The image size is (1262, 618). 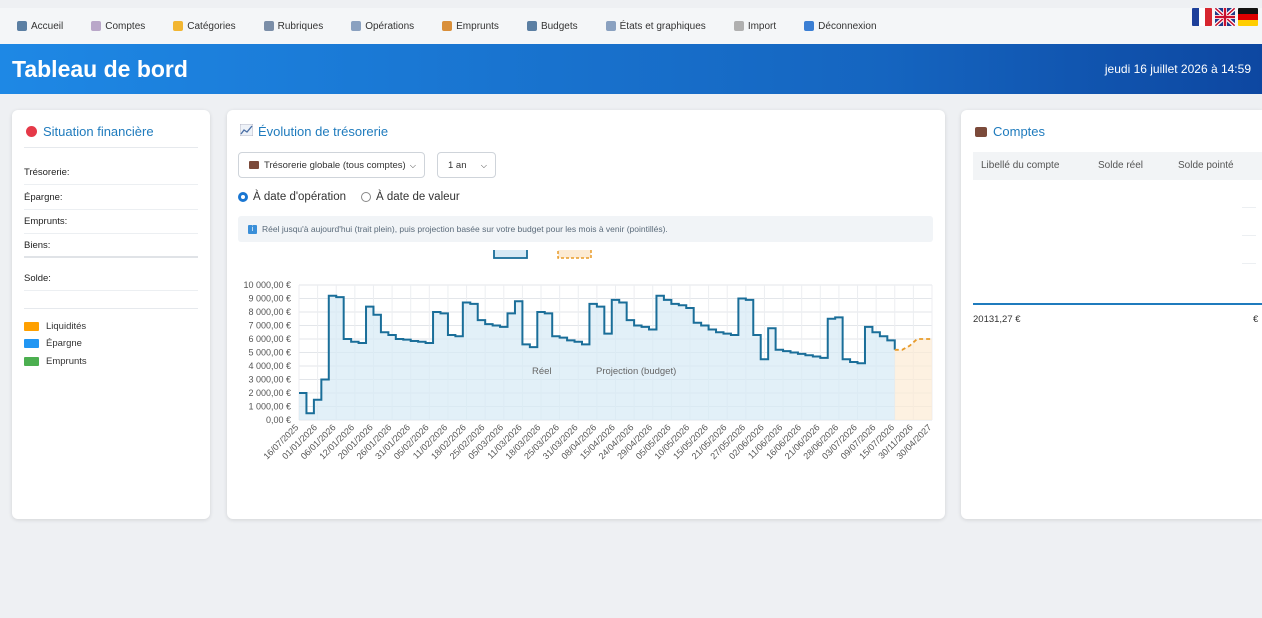 I want to click on folder-icon, so click(x=178, y=26).